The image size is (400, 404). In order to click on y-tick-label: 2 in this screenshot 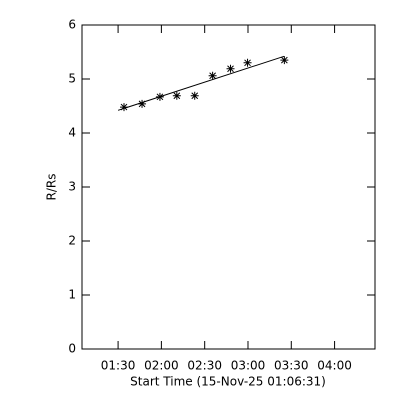, I will do `click(72, 241)`.